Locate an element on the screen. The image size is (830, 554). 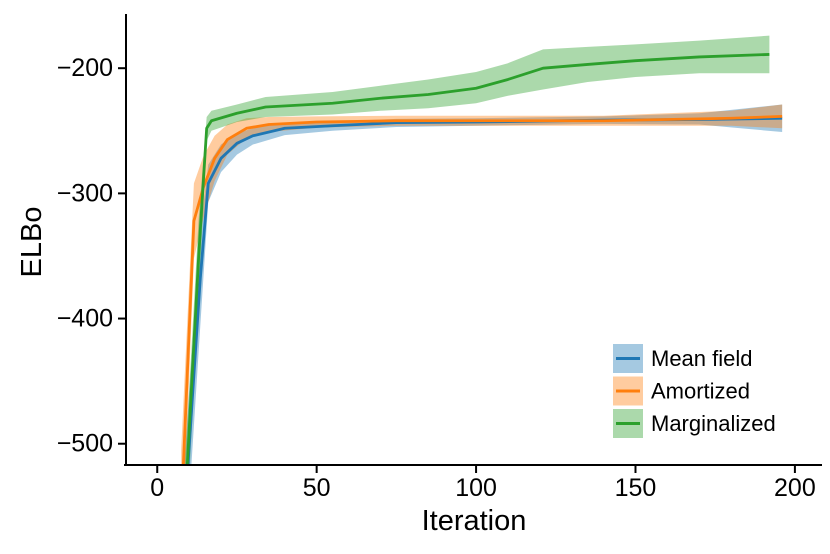
x-tick-label-50: 50 is located at coordinates (317, 488).